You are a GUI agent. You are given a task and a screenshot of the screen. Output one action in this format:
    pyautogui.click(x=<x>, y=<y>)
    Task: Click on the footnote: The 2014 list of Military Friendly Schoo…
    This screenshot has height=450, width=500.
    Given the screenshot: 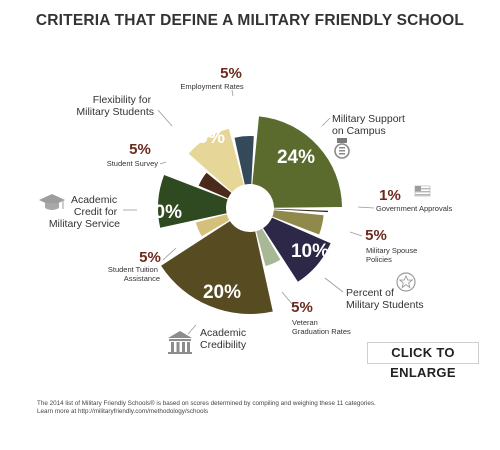 What is the action you would take?
    pyautogui.click(x=257, y=408)
    